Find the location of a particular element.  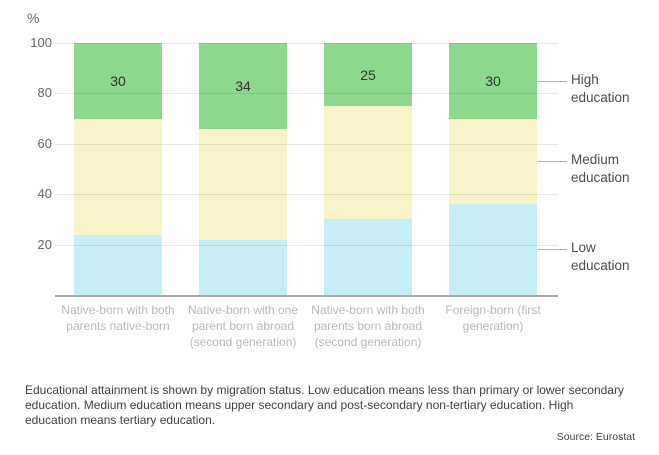

y-axis-unit-label: % is located at coordinates (33, 18).